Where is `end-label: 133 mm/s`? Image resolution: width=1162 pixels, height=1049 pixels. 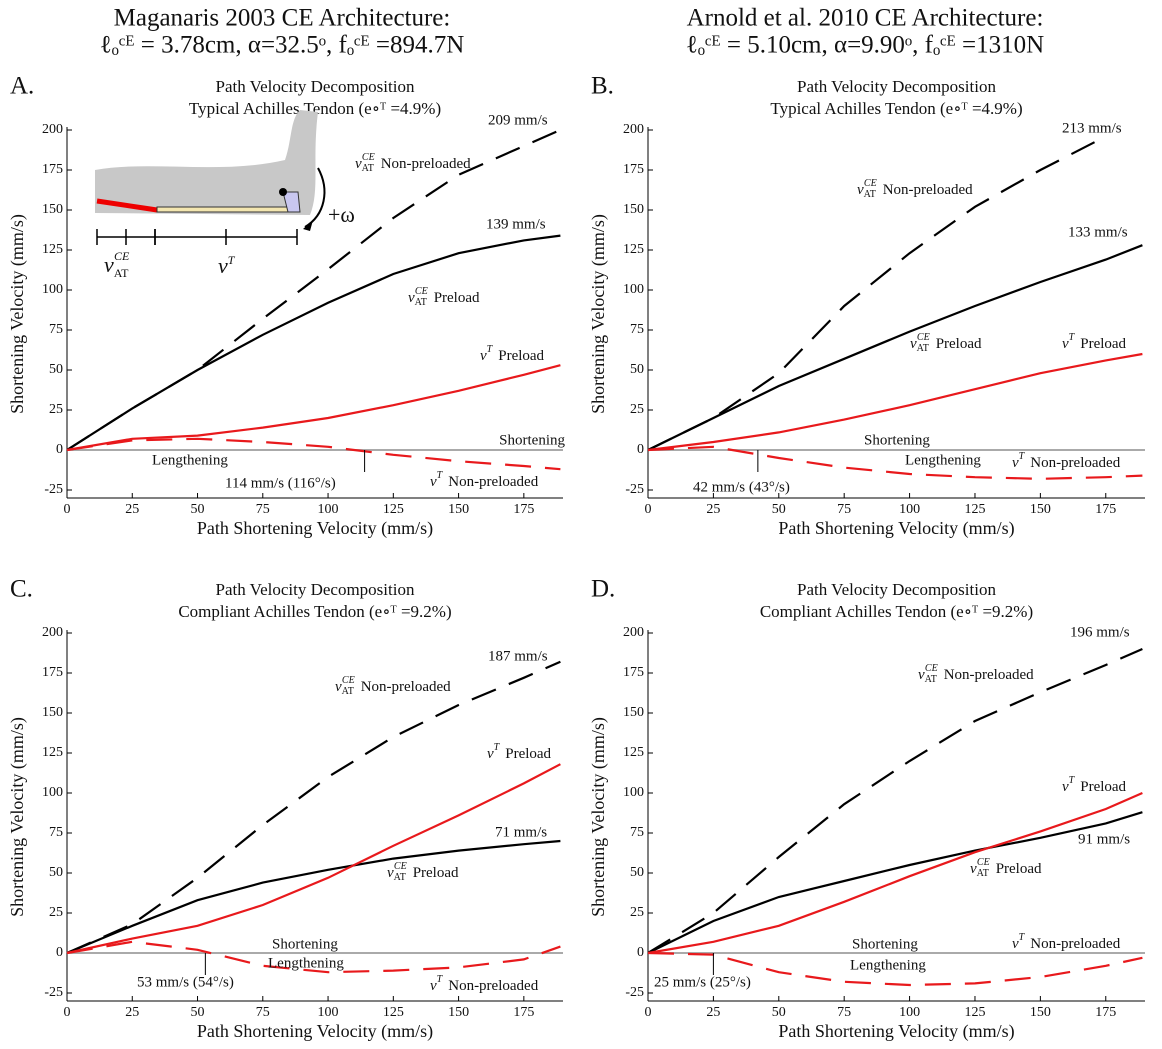 end-label: 133 mm/s is located at coordinates (1098, 232).